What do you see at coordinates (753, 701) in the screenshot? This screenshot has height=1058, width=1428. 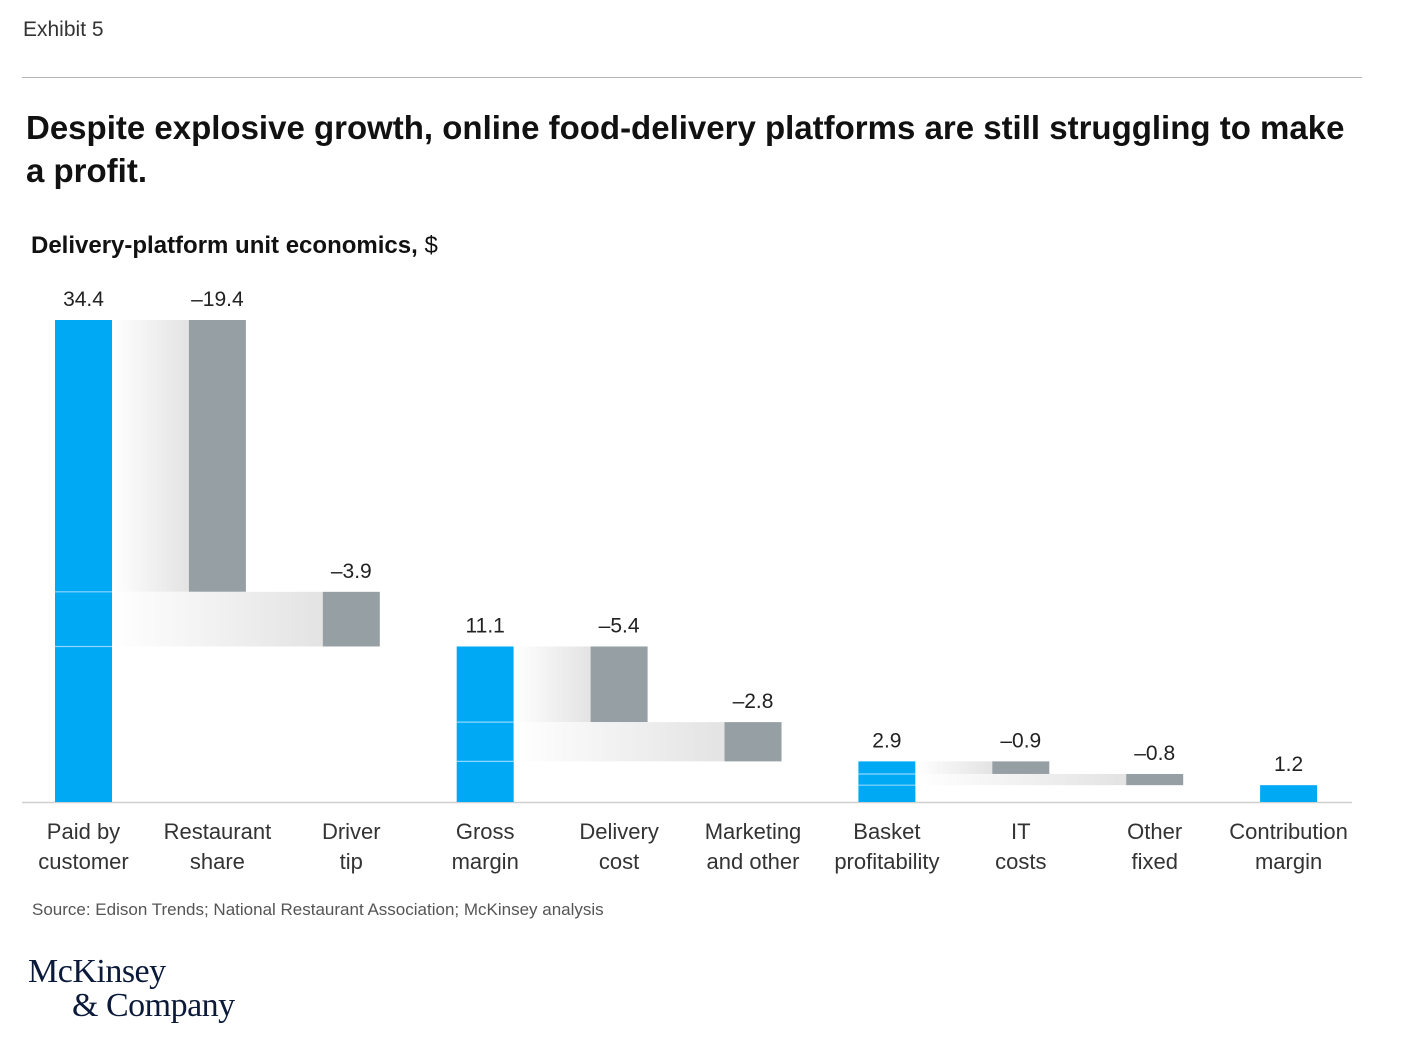 I see `value-label: –2.8` at bounding box center [753, 701].